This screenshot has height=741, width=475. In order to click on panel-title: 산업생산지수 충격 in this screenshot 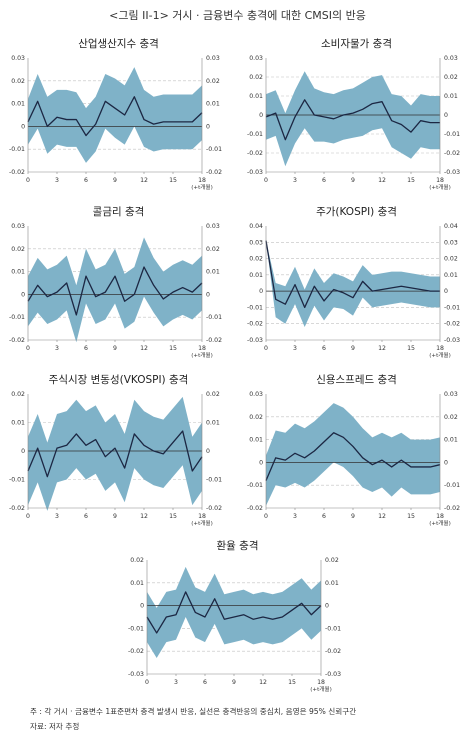, I will do `click(118, 44)`.